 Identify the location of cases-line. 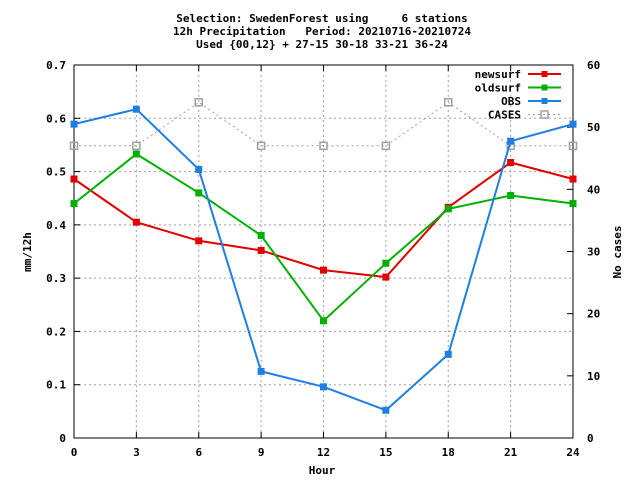
(323, 124).